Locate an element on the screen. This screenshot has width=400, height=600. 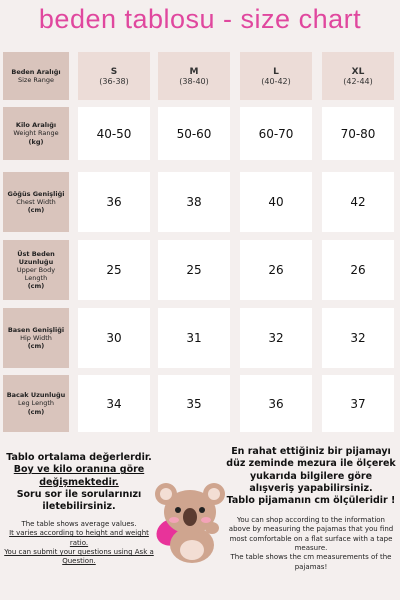
row-label: Basen Genişliği Hip Width (cm) is located at coordinates (36, 338).